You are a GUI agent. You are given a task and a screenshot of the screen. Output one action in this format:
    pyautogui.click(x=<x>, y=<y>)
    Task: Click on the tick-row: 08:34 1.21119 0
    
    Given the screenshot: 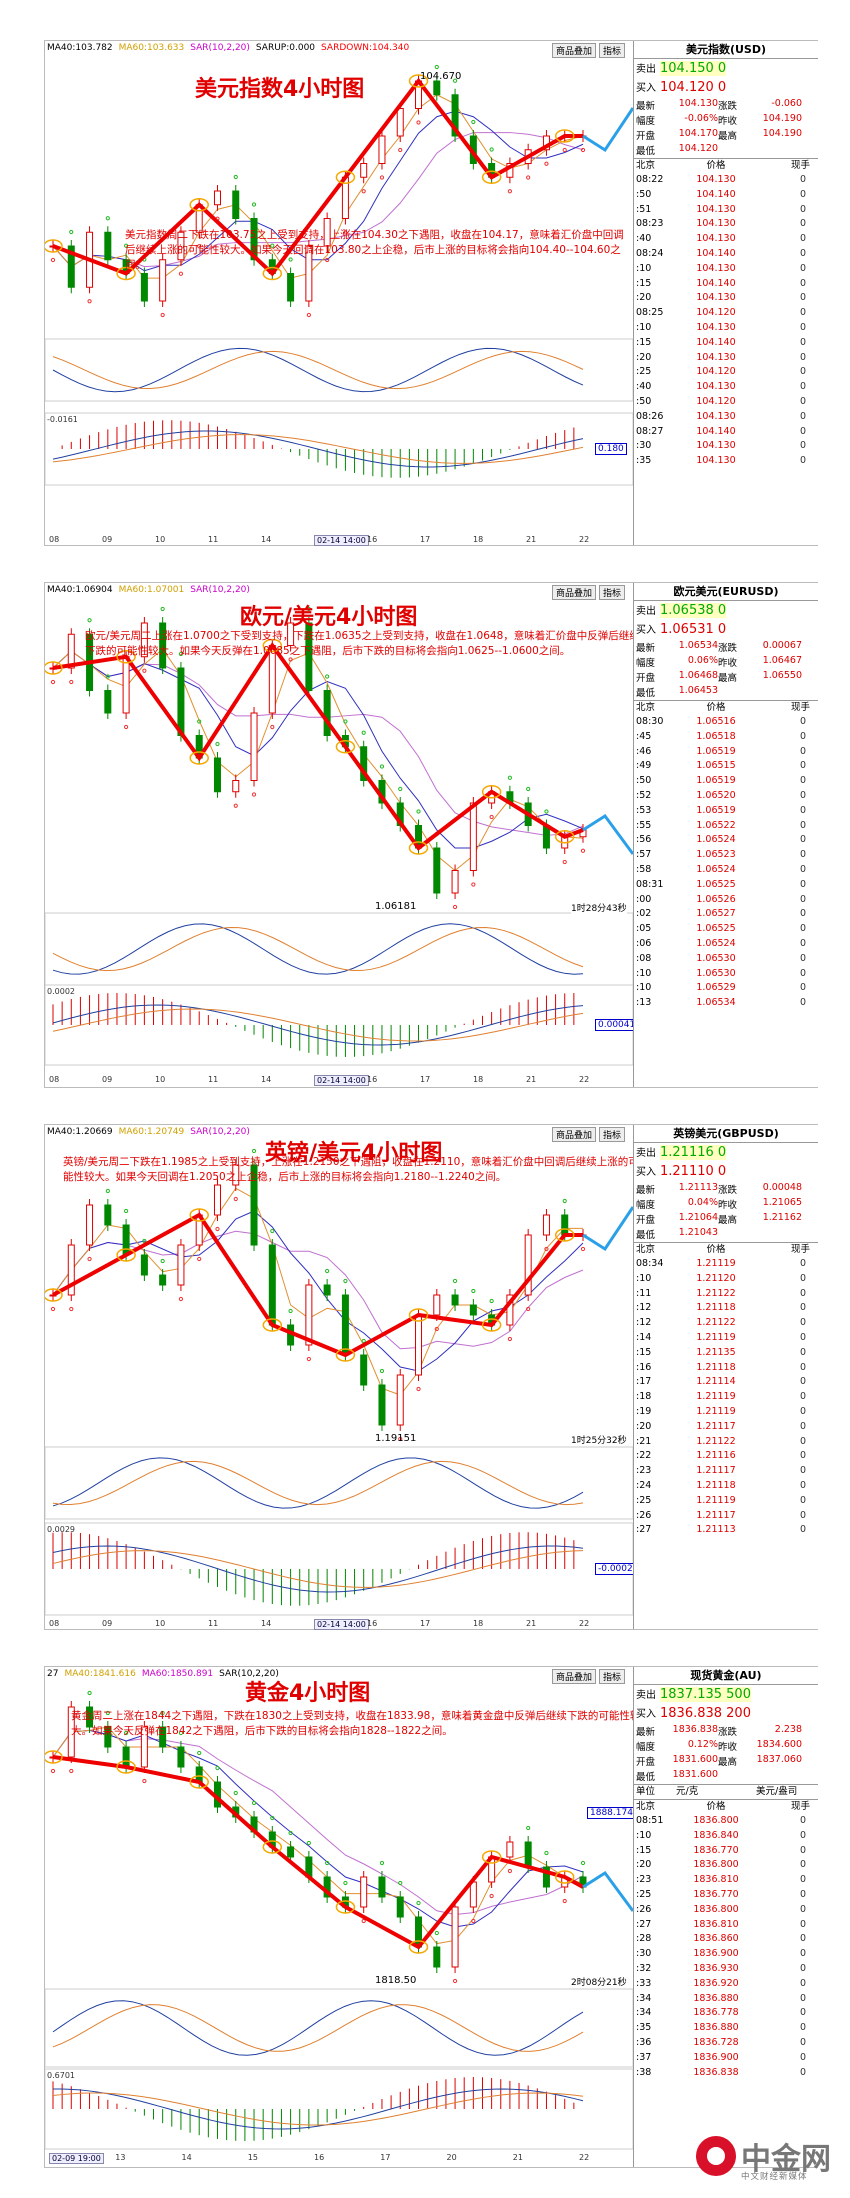 What is the action you would take?
    pyautogui.click(x=726, y=1264)
    